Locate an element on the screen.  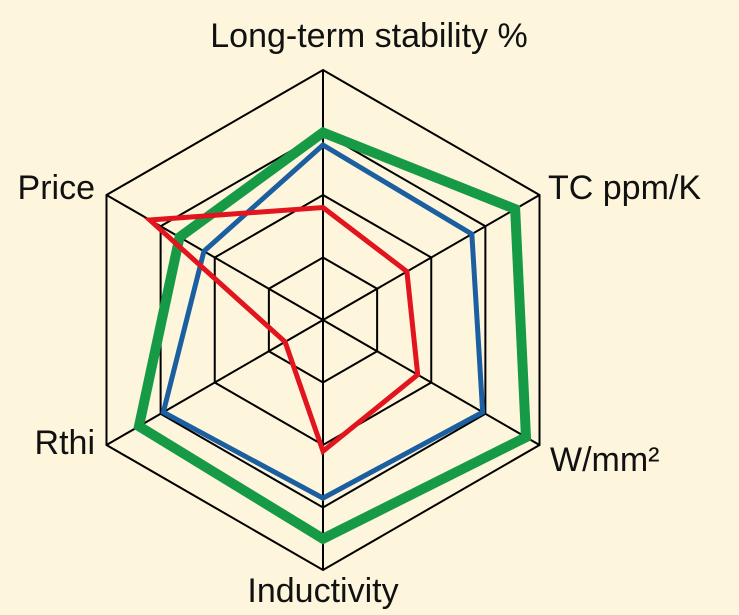
axis-label: Long-term stability % is located at coordinates (368, 36).